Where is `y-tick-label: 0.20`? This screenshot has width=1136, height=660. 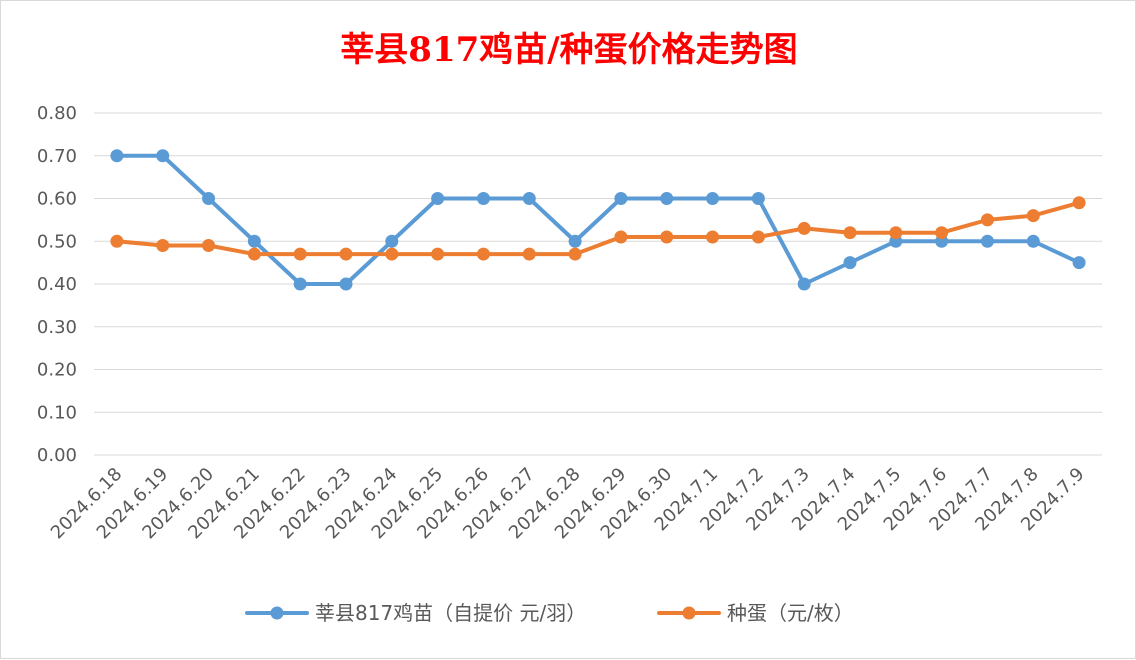 y-tick-label: 0.20 is located at coordinates (57, 370).